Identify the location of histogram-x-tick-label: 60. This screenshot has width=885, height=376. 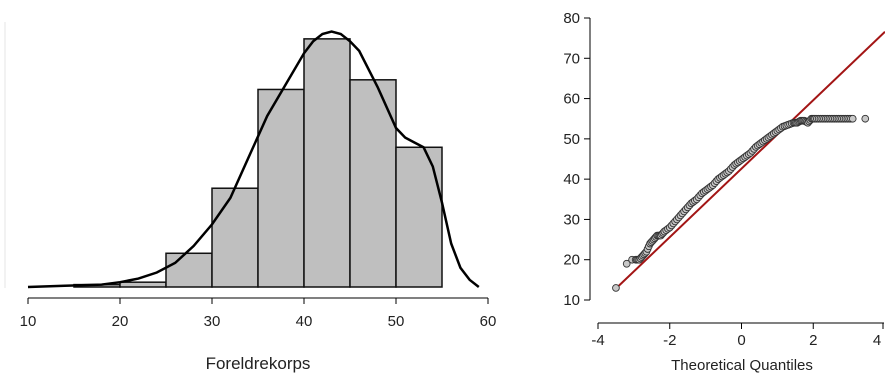
(488, 321).